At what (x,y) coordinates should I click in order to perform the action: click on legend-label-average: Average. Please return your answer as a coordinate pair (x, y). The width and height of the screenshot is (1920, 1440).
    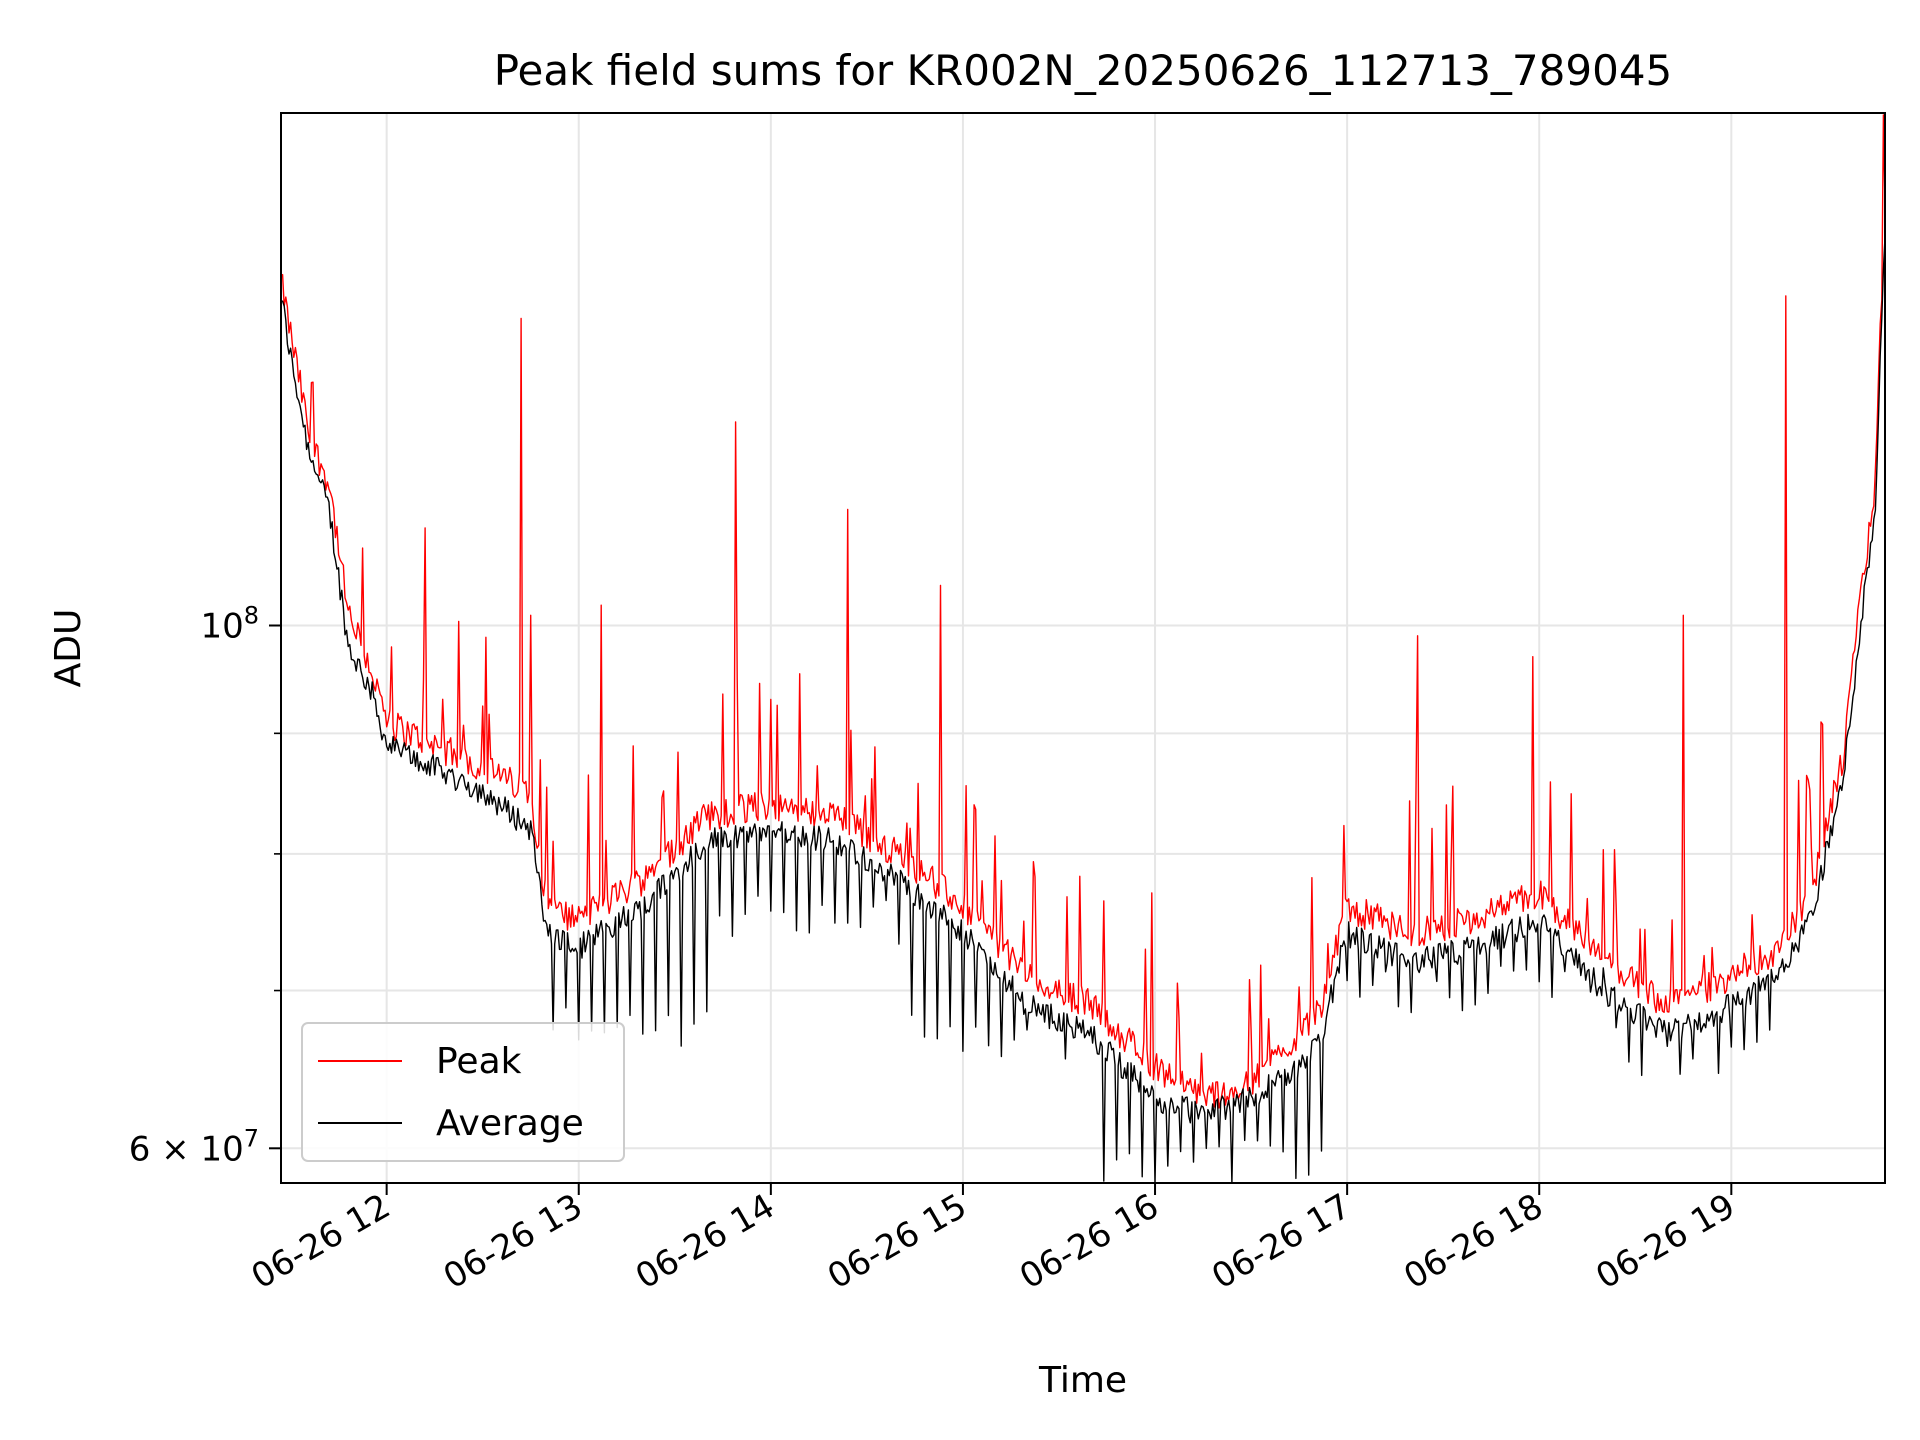
    Looking at the image, I should click on (510, 1123).